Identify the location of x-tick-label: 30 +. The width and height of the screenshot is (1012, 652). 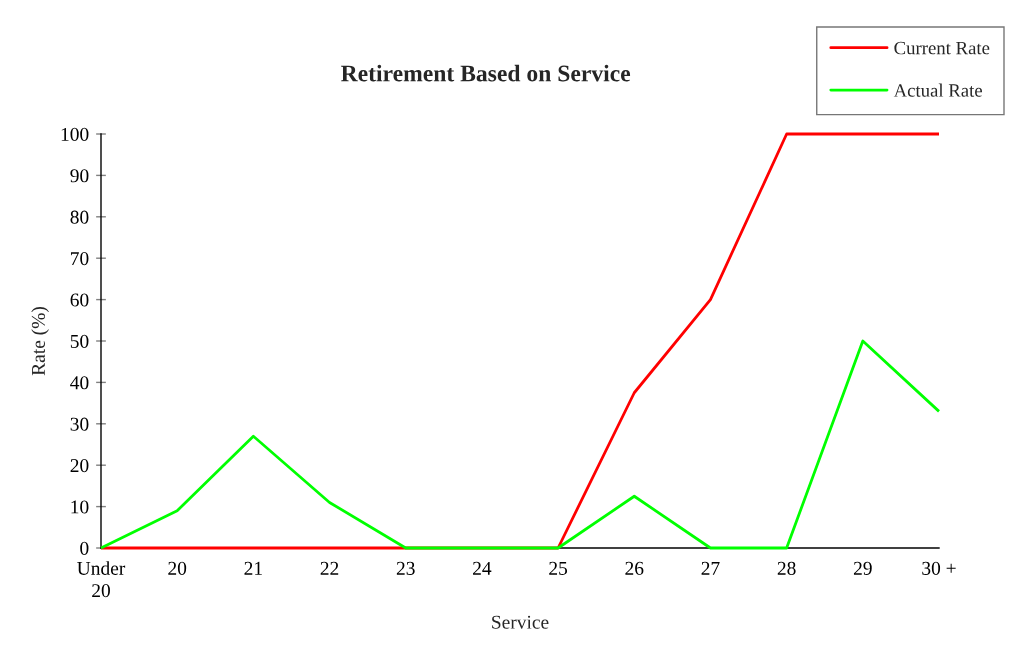
(939, 568).